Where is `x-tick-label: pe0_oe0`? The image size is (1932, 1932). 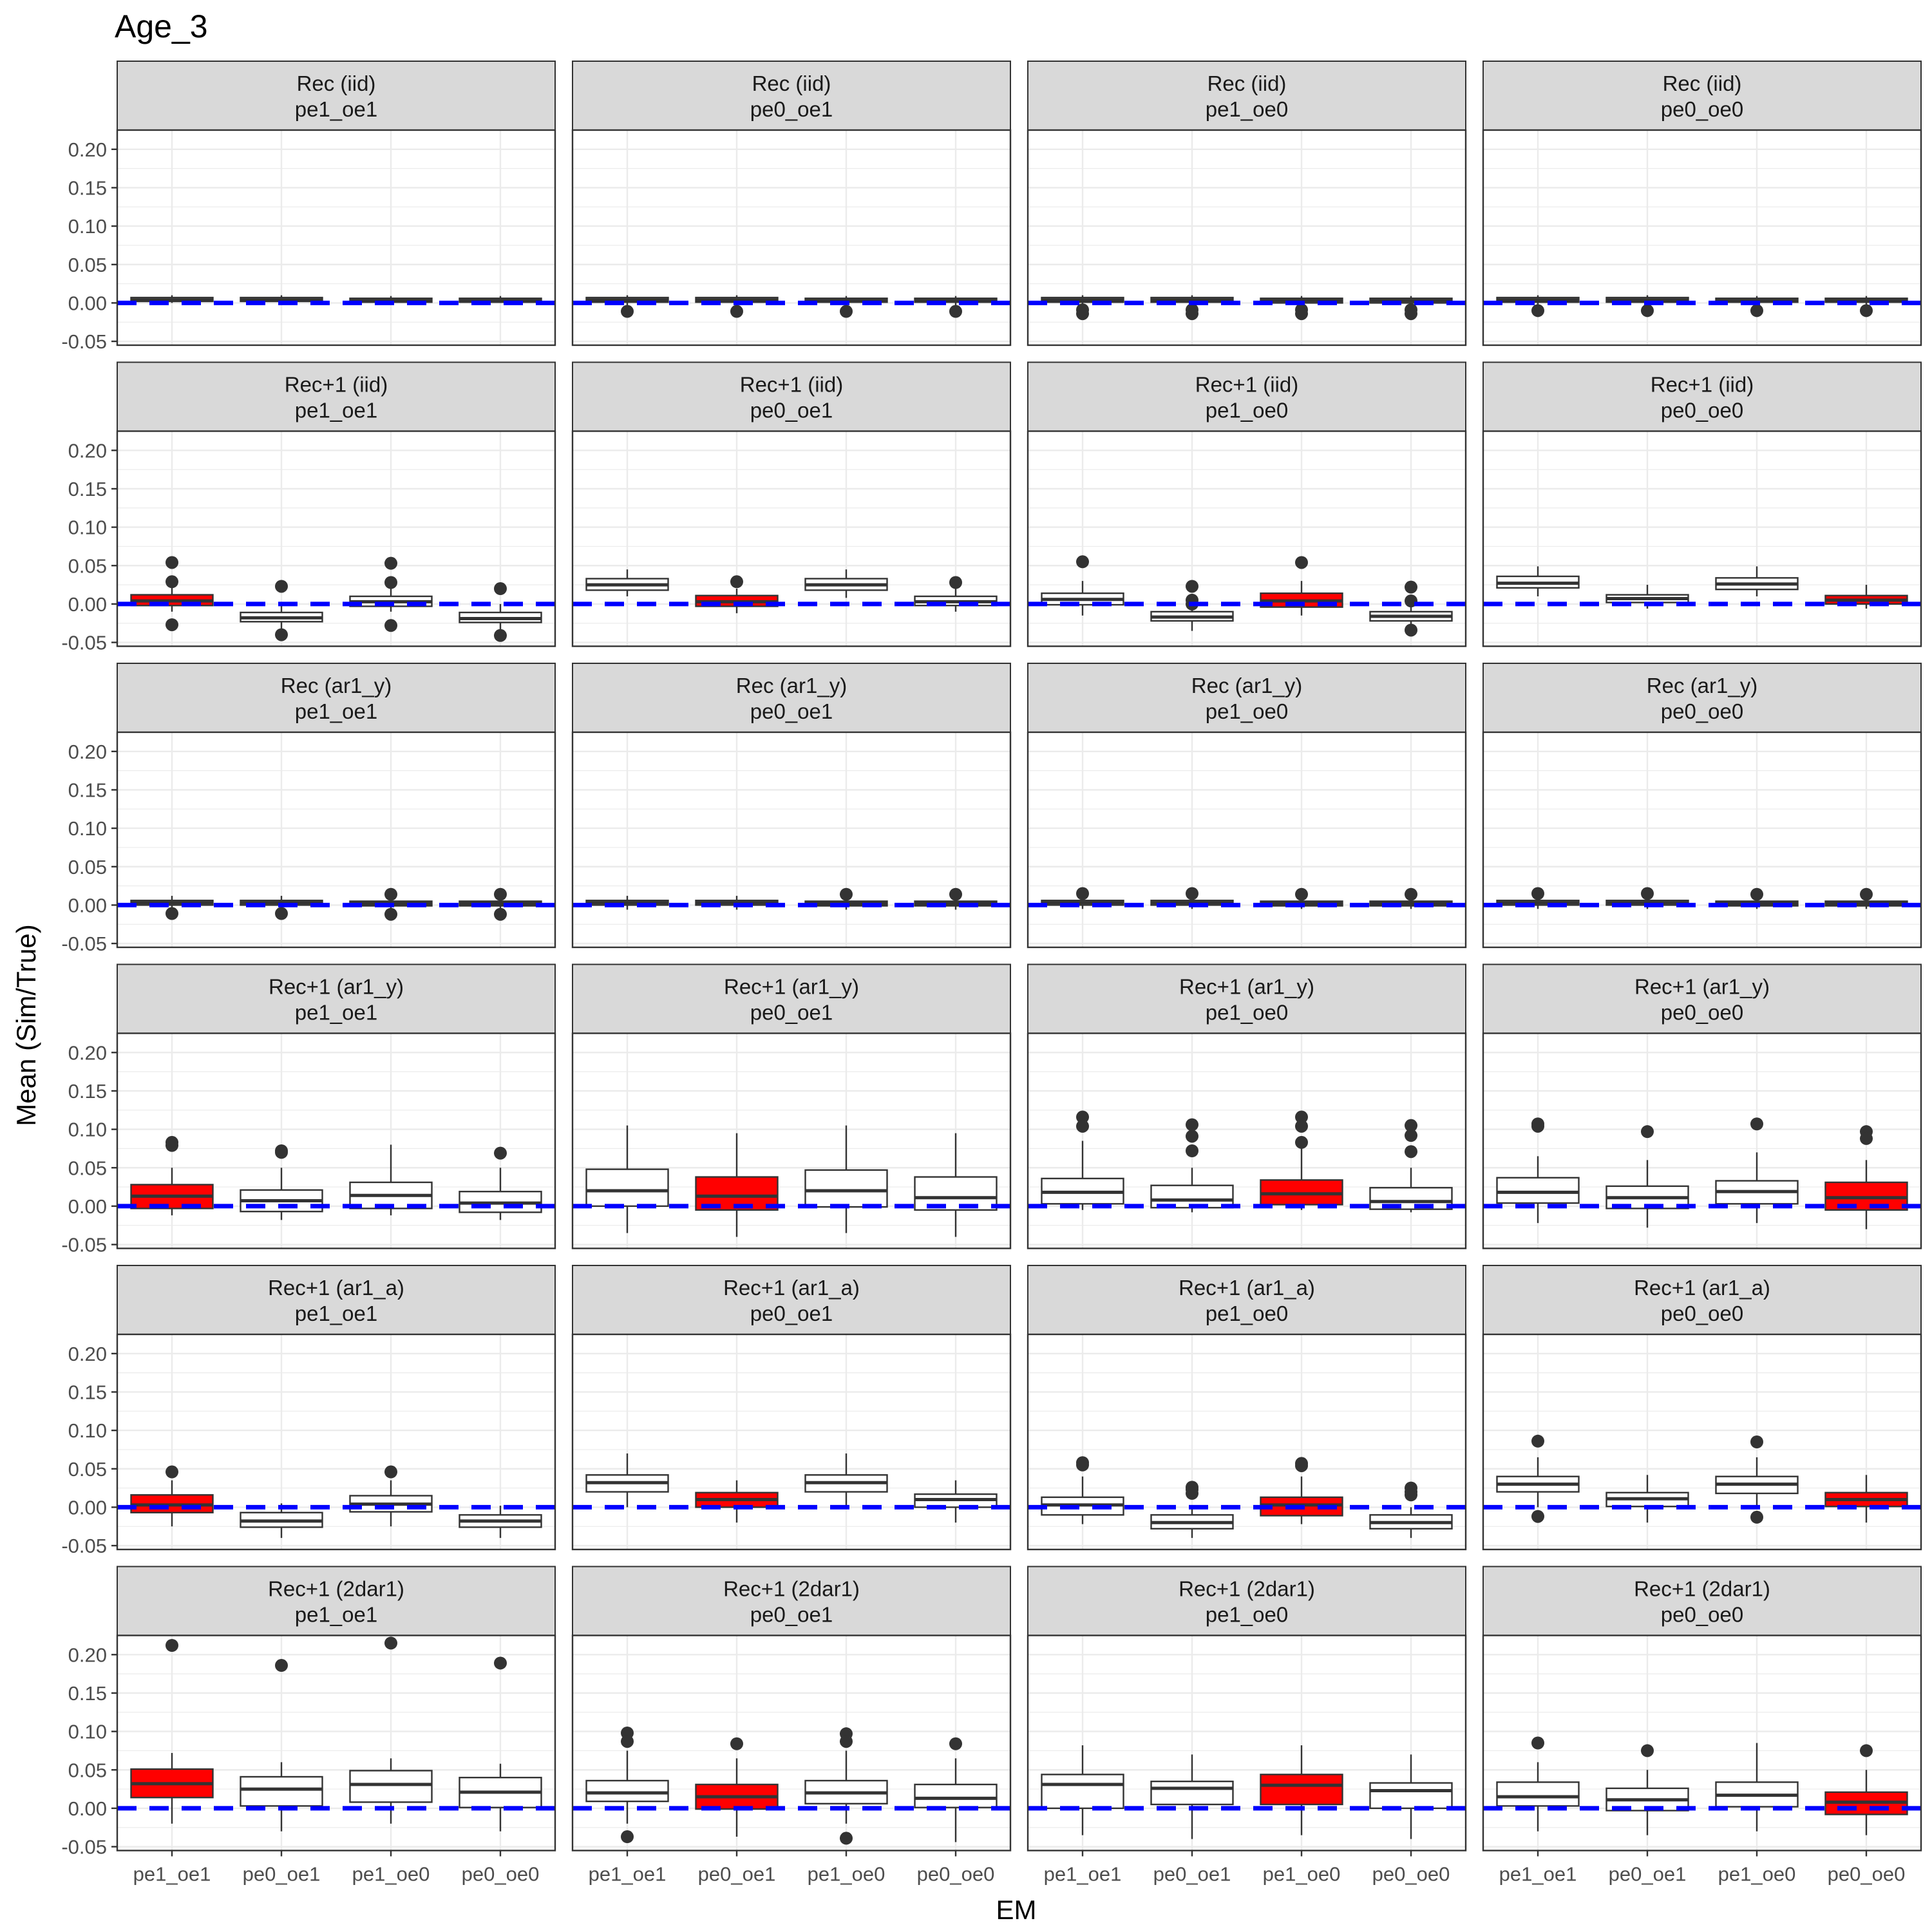
x-tick-label: pe0_oe0 is located at coordinates (501, 1874).